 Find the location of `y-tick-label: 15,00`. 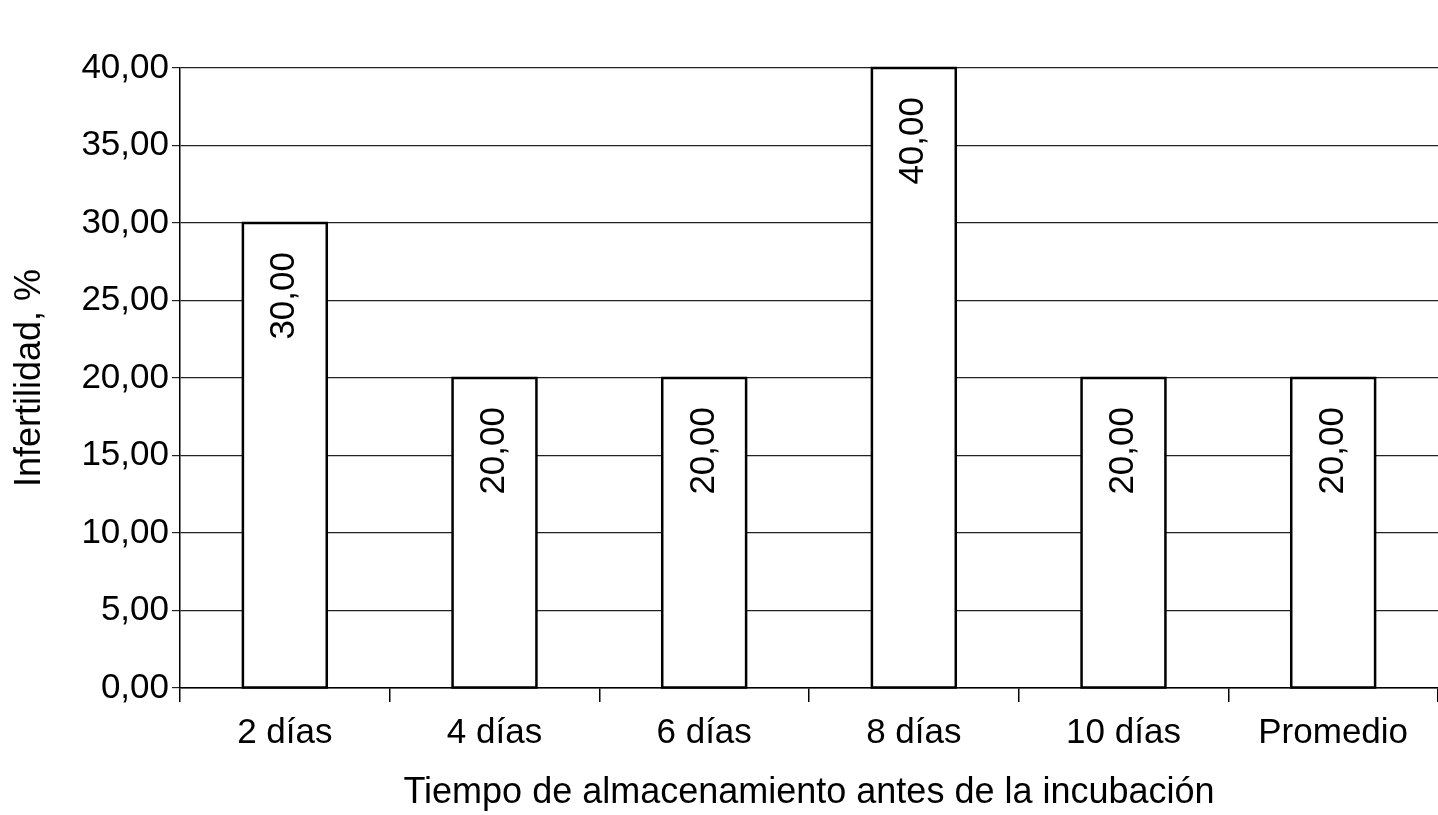

y-tick-label: 15,00 is located at coordinates (125, 453).